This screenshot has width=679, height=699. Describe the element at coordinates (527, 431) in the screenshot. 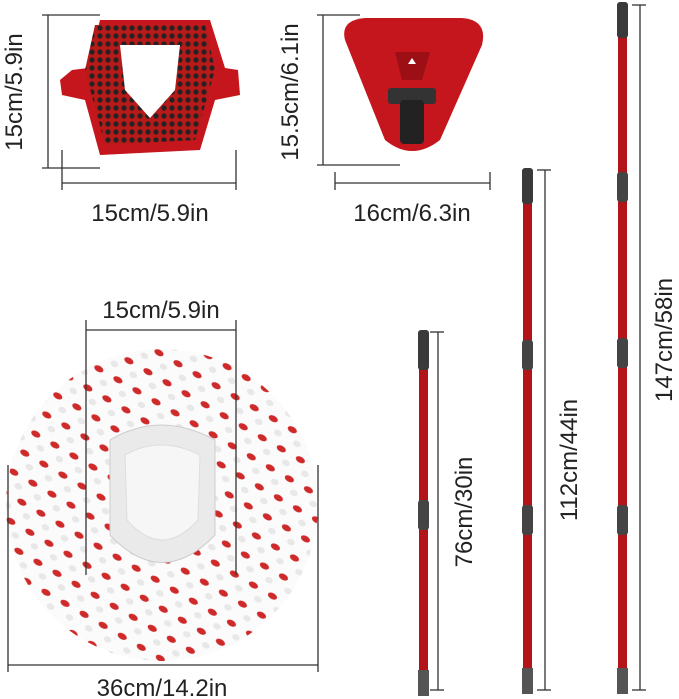

I see `pole-112cm` at that location.